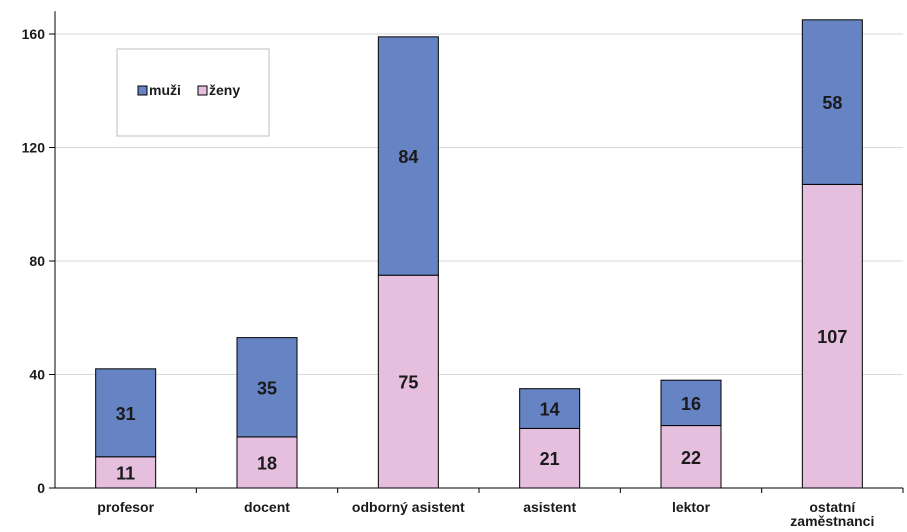  I want to click on data-label: 22, so click(691, 458).